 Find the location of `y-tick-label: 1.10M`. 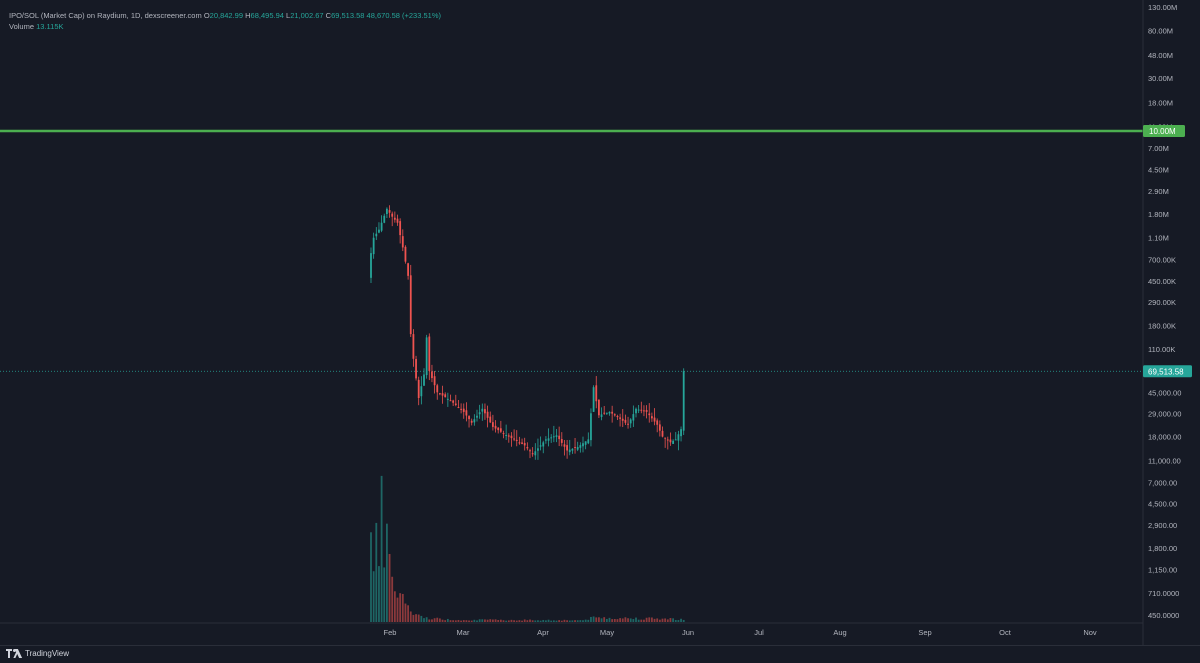

y-tick-label: 1.10M is located at coordinates (1158, 238).